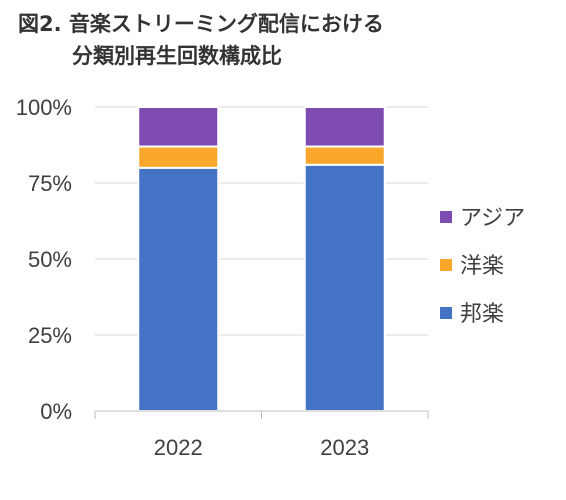  I want to click on chart-title-line1: 図2. 音楽ストリーミング配信における, so click(201, 24).